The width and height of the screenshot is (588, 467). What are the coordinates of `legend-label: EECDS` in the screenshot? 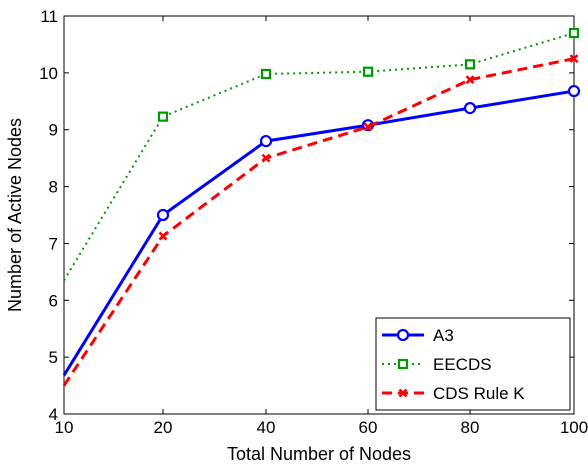 It's located at (462, 364).